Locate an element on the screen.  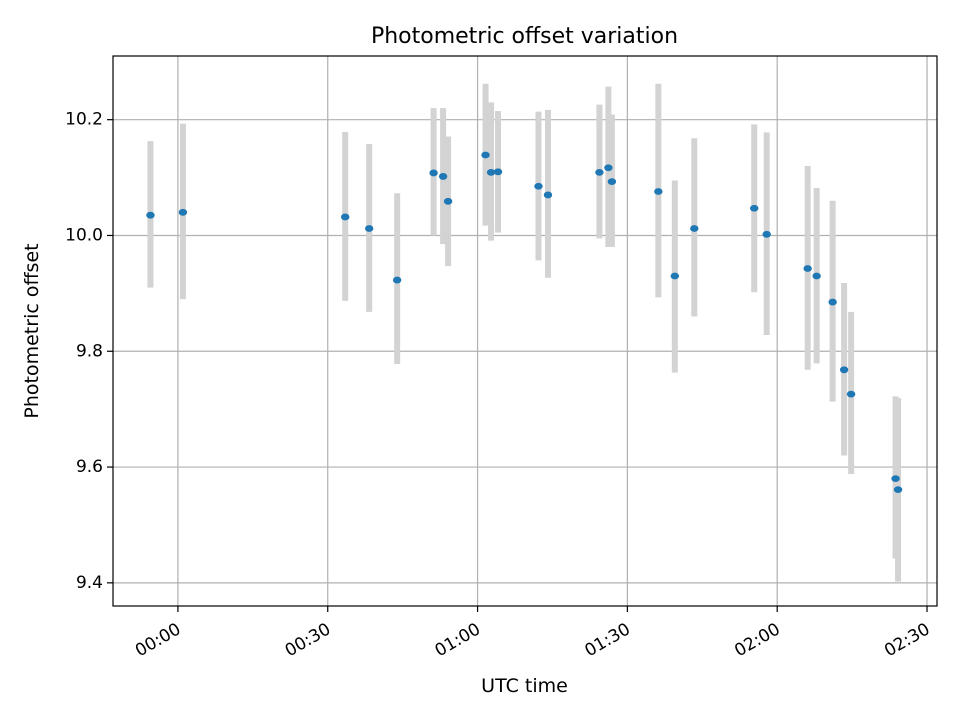
y-tick-label: 9.8 is located at coordinates (89, 351).